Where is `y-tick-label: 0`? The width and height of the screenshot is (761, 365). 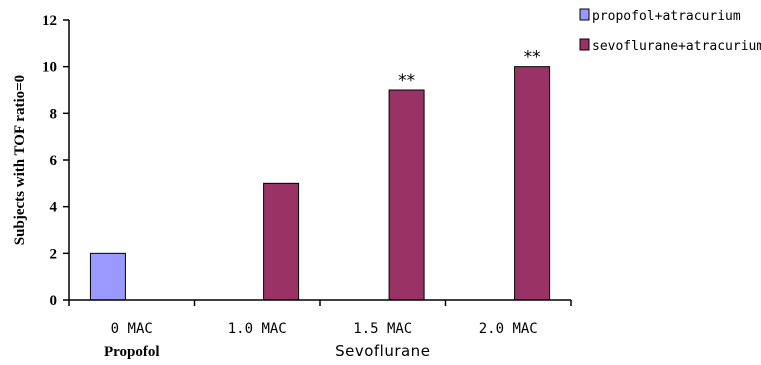
y-tick-label: 0 is located at coordinates (54, 301).